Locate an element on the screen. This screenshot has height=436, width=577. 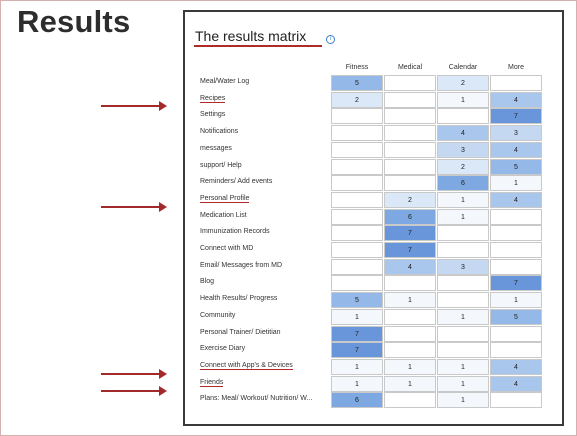
row-label: support/ Help is located at coordinates (221, 165).